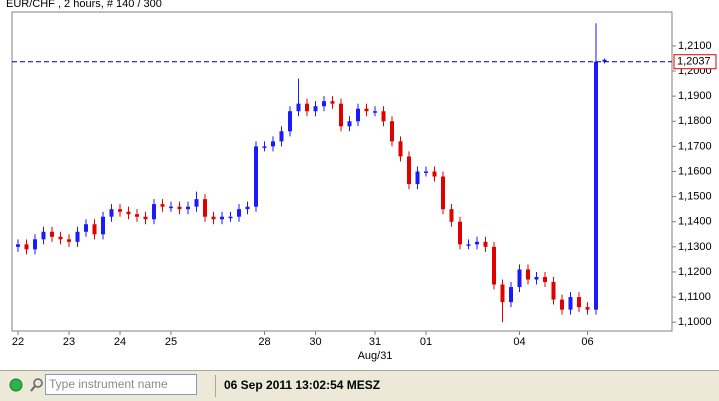 The height and width of the screenshot is (401, 719). I want to click on y-tick-label: 1,1000, so click(695, 322).